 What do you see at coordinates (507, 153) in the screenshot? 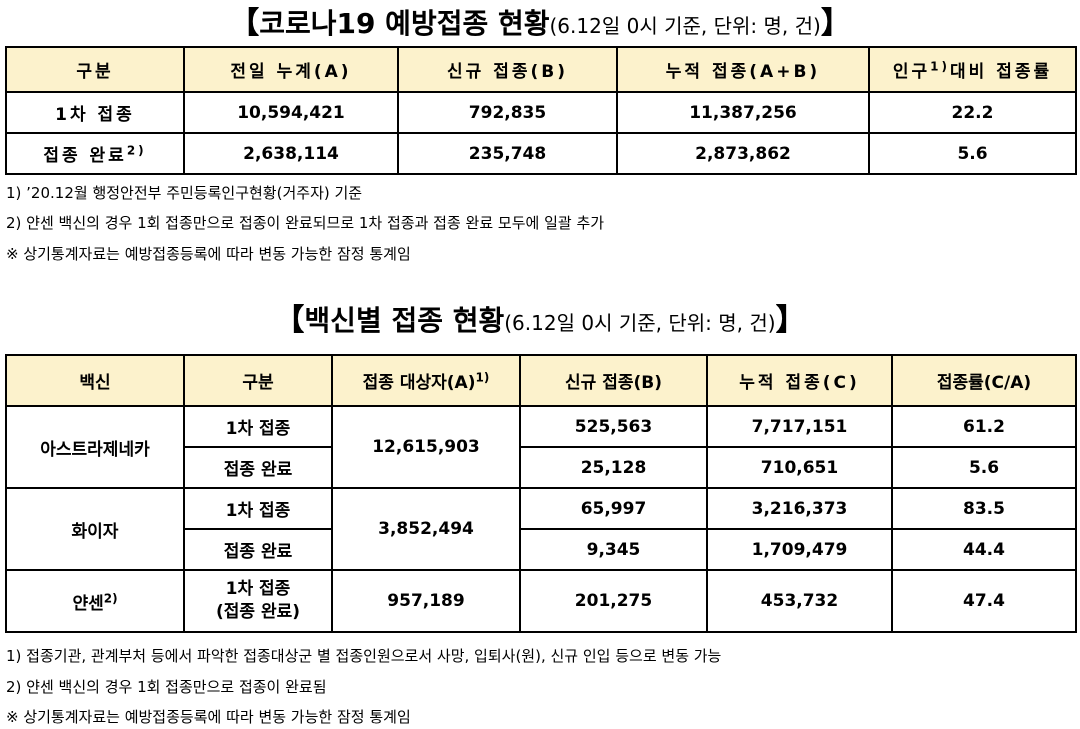
I see `new-value: 235,748` at bounding box center [507, 153].